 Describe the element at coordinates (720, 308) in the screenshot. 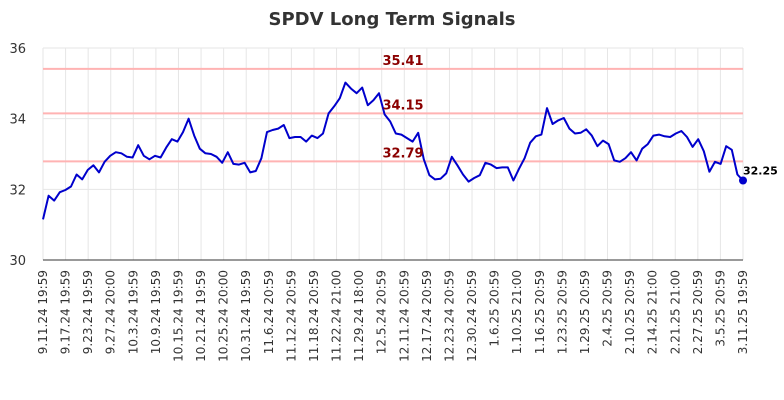

I see `x-tick-label: 3.5.25 20:59` at that location.